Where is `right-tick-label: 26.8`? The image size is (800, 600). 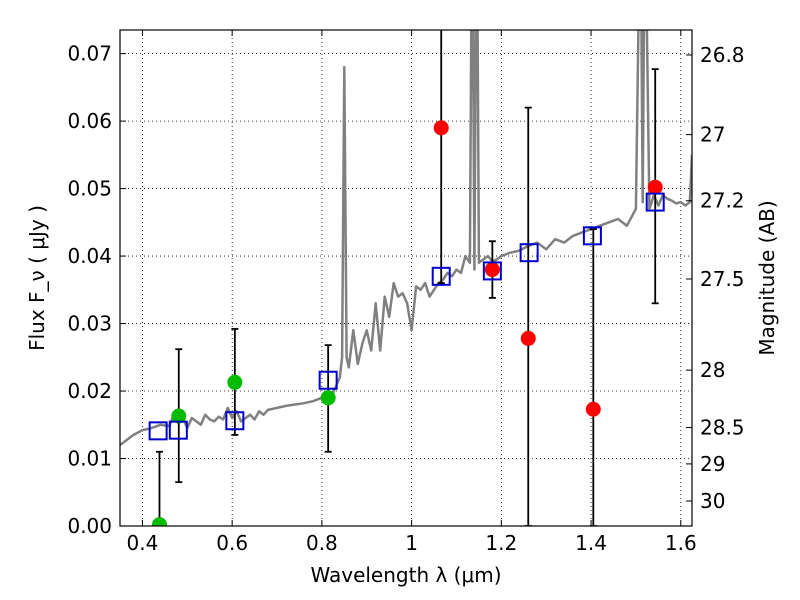
right-tick-label: 26.8 is located at coordinates (722, 55).